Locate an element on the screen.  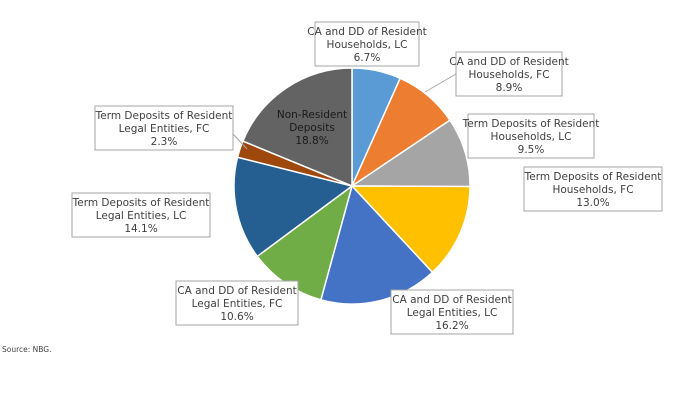
data-label-value: 18.8% is located at coordinates (311, 141).